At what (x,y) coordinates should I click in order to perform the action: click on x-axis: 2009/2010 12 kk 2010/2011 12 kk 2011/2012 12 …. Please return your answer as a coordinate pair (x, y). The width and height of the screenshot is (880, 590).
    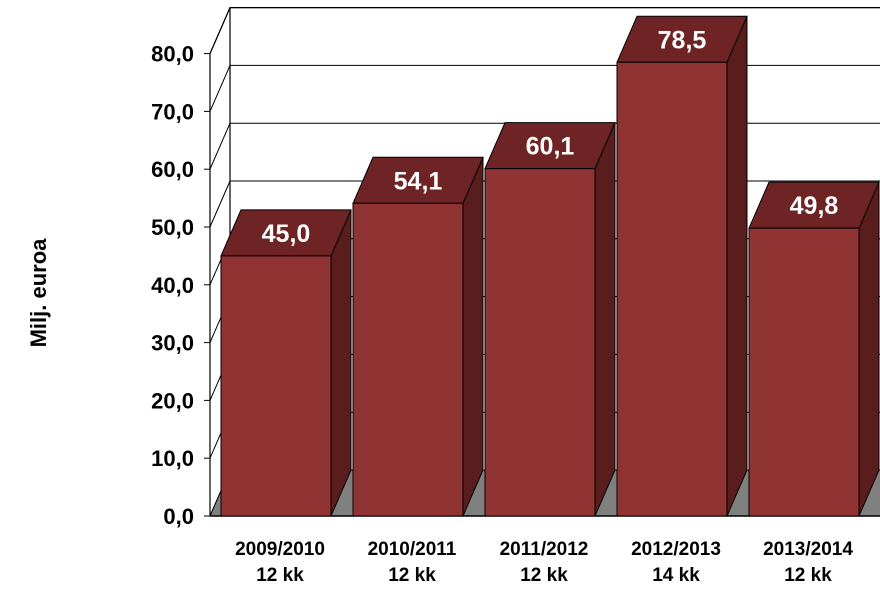
    Looking at the image, I should click on (544, 562).